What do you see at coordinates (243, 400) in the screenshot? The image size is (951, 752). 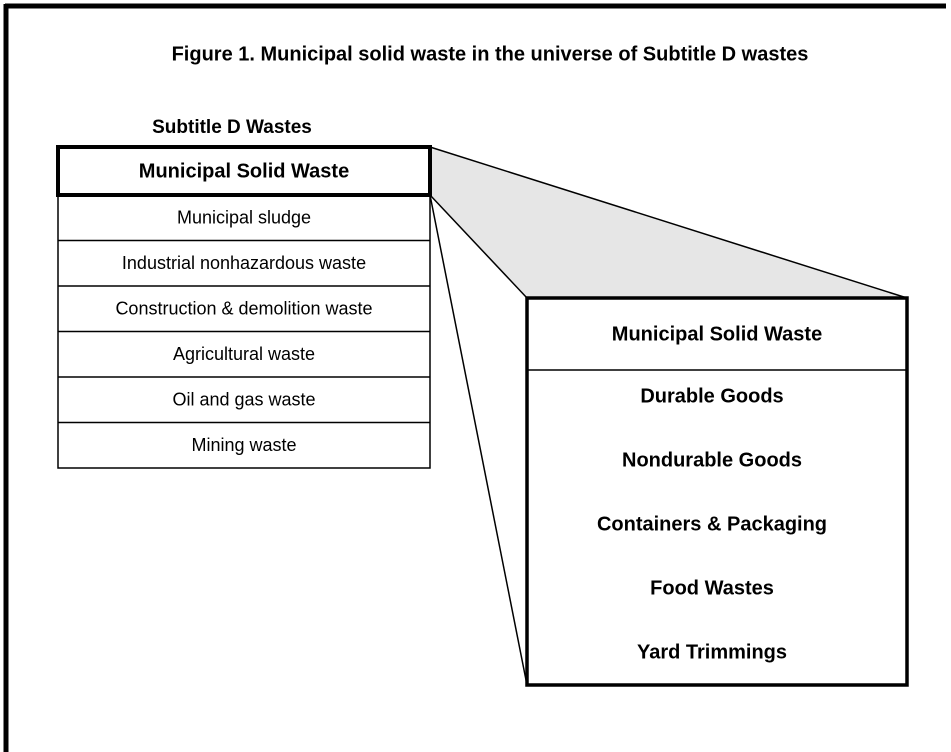 I see `left-row: Oil and gas waste` at bounding box center [243, 400].